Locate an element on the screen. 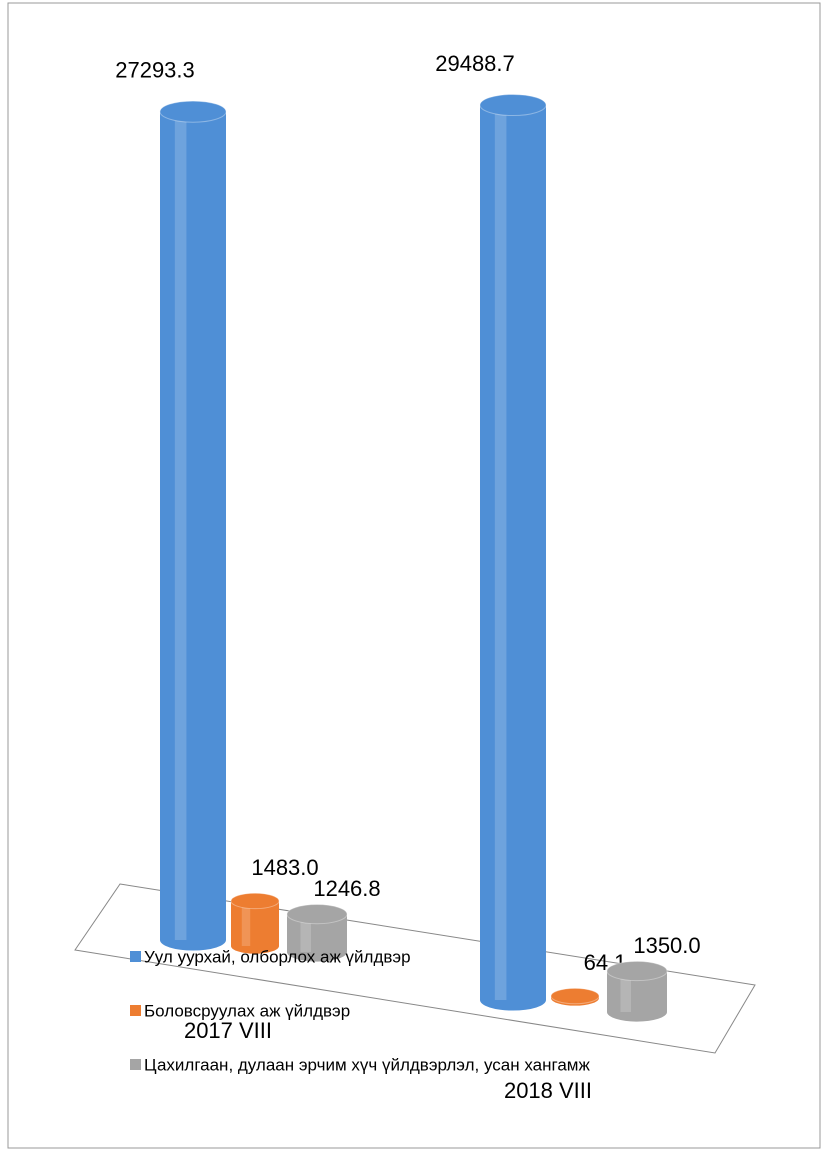  legend-label: Уул уурхай, олборлох аж үйлдвэр is located at coordinates (277, 956).